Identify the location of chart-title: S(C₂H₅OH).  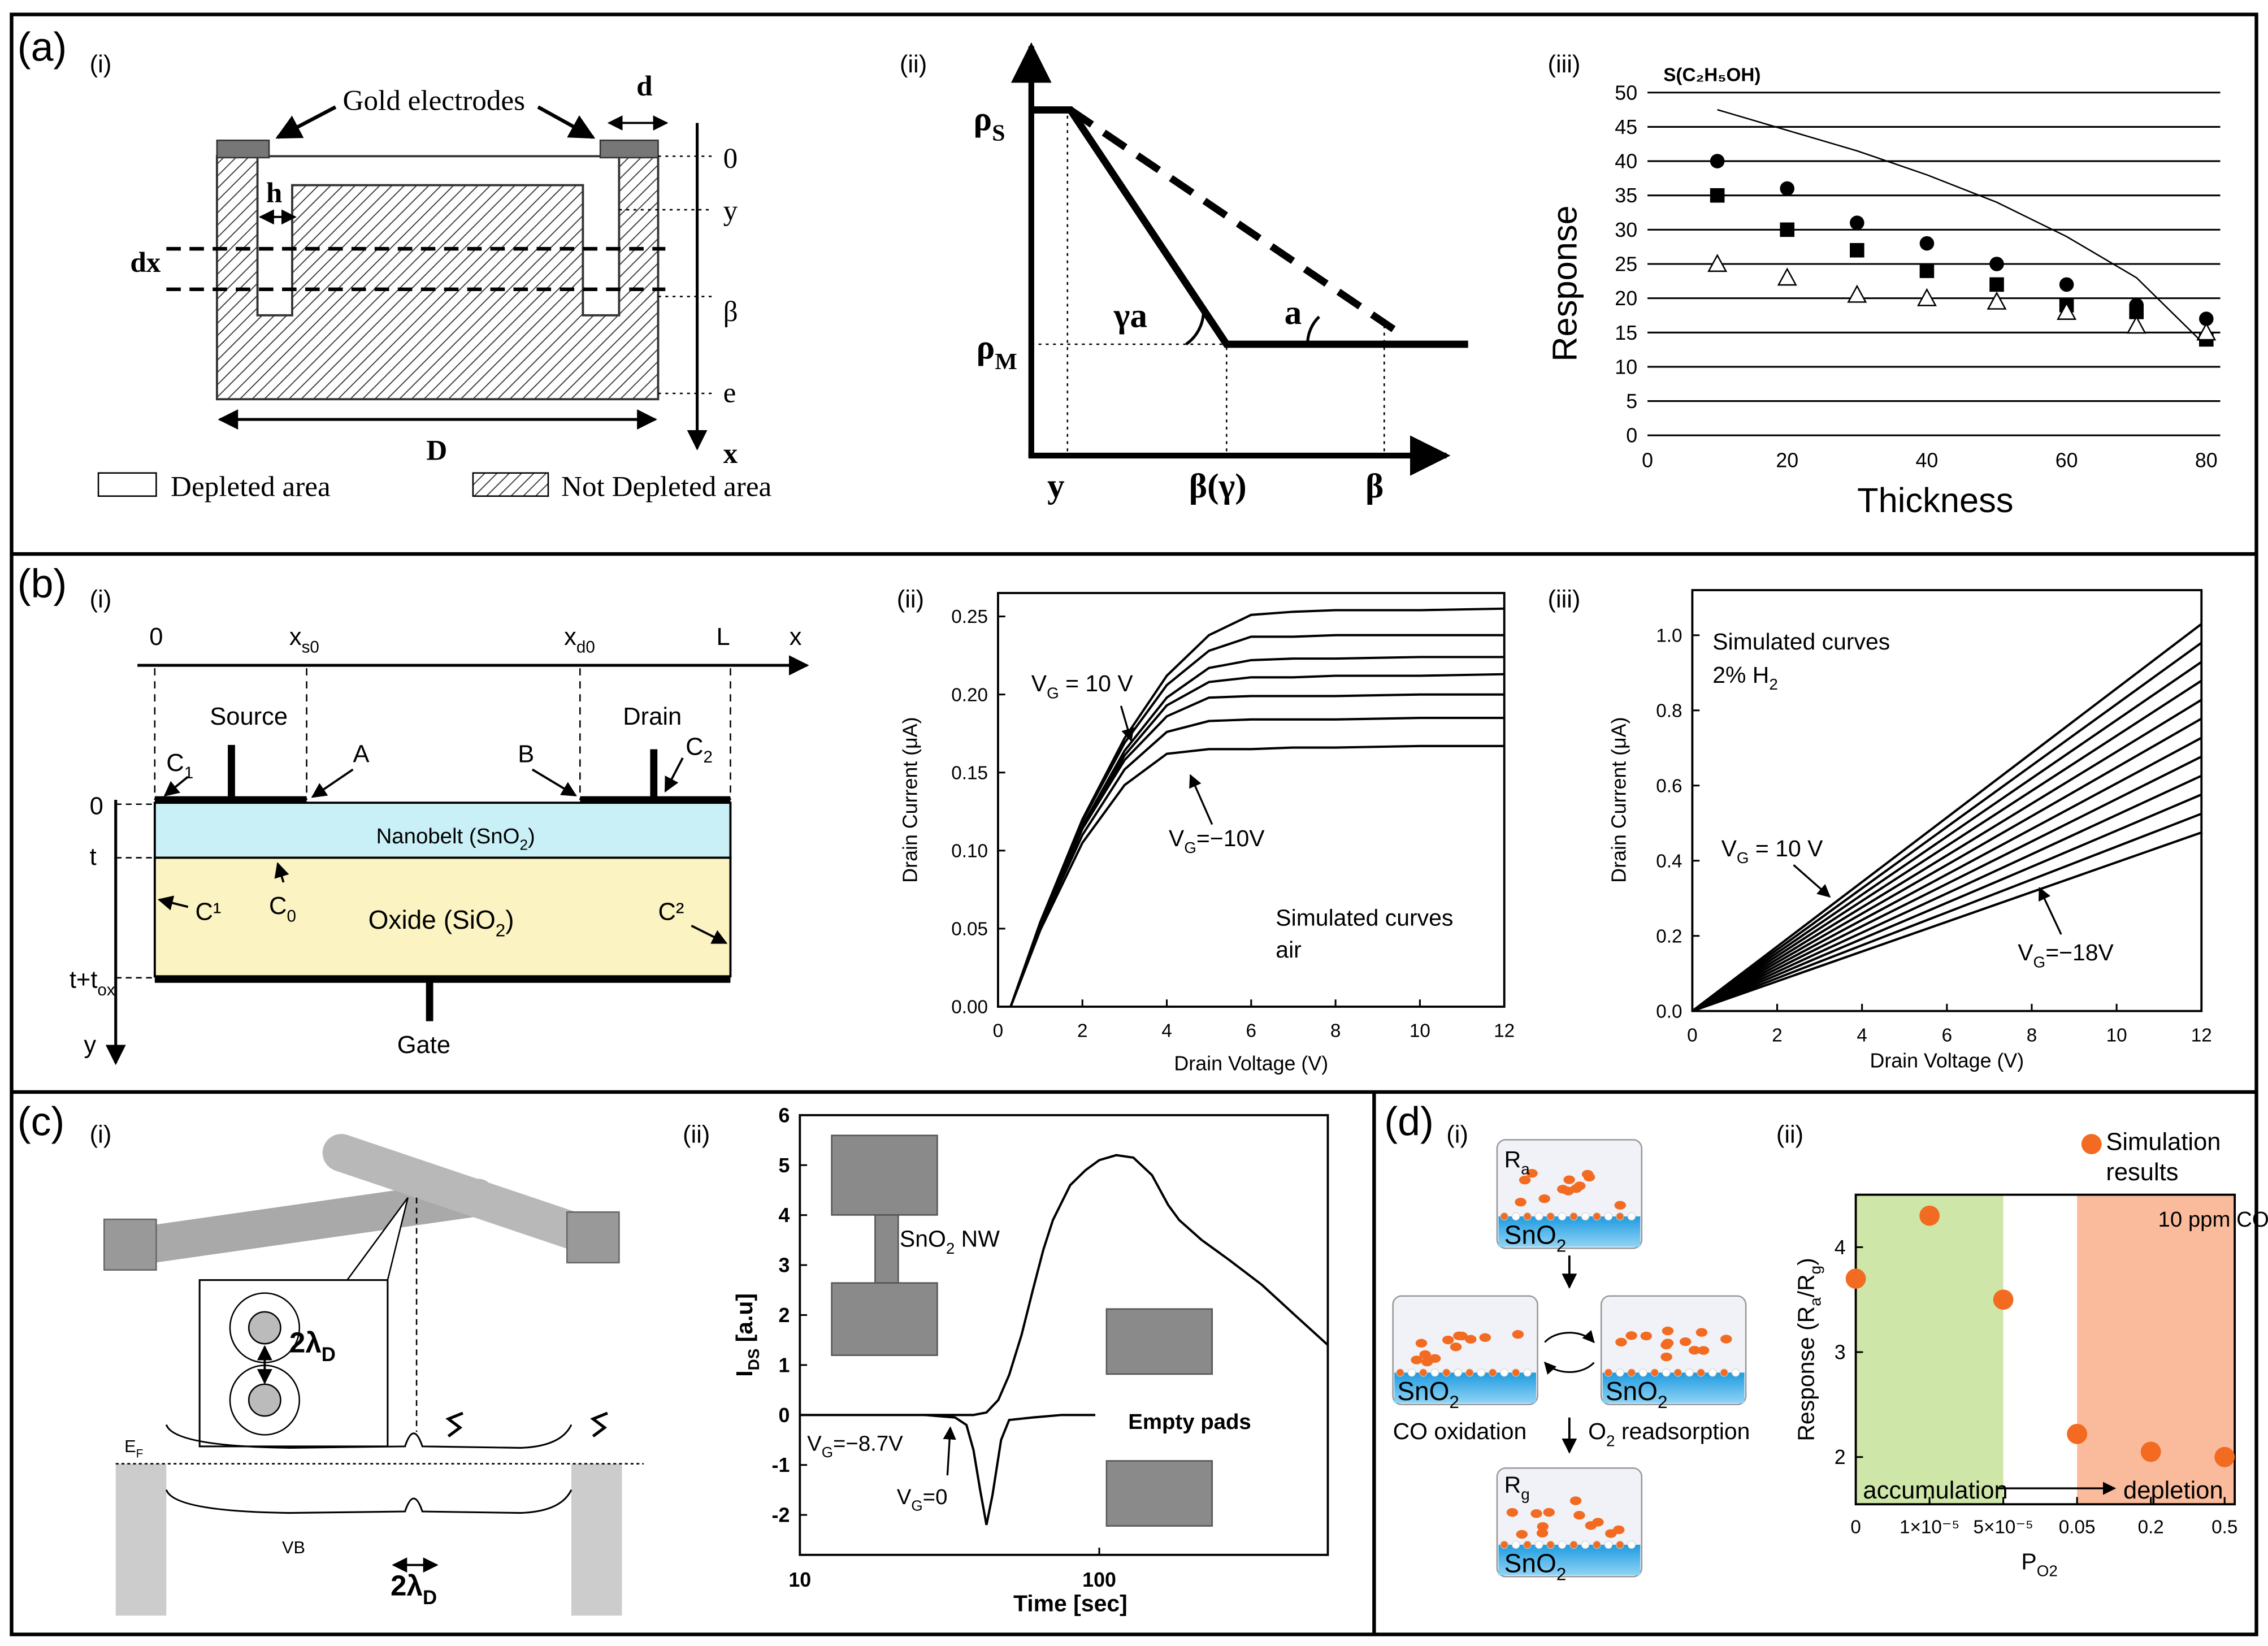
(1712, 74).